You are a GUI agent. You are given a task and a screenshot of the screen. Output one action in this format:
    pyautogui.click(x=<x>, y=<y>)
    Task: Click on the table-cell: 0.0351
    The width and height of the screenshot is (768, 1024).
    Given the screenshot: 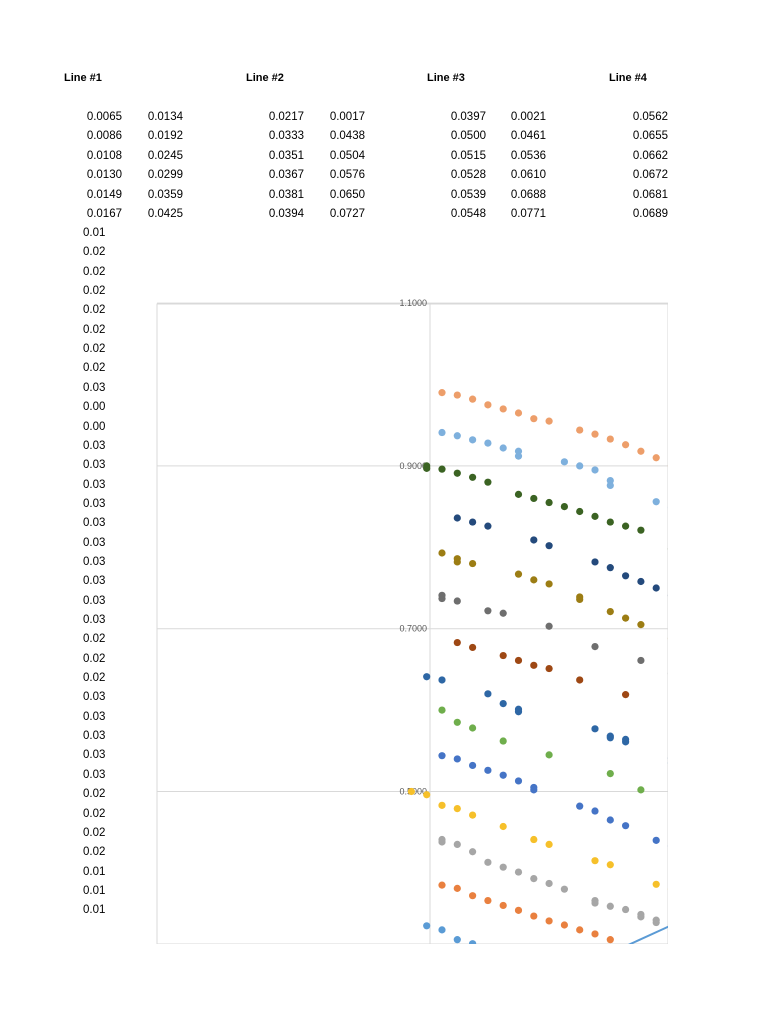 What is the action you would take?
    pyautogui.click(x=286, y=155)
    